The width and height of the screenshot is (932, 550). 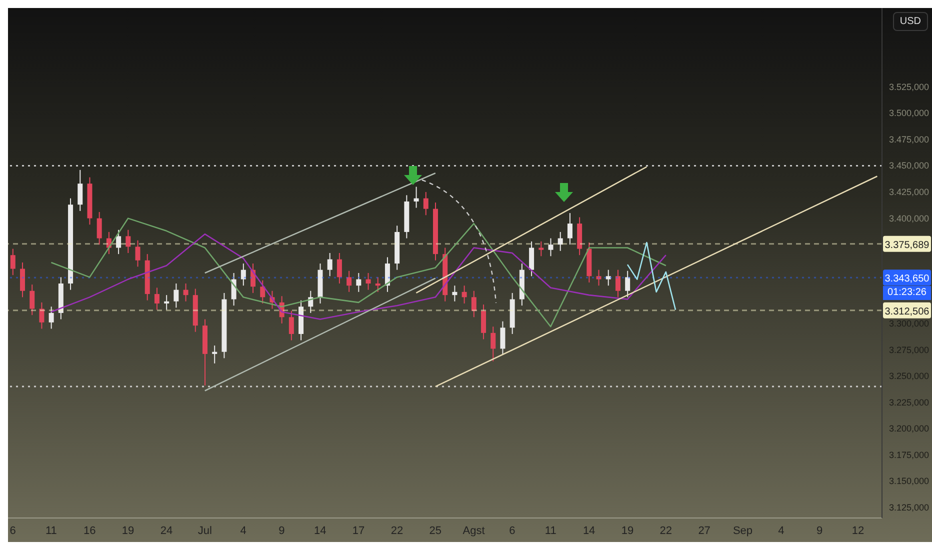 What do you see at coordinates (908, 113) in the screenshot?
I see `y-tick-label: 3.500,000` at bounding box center [908, 113].